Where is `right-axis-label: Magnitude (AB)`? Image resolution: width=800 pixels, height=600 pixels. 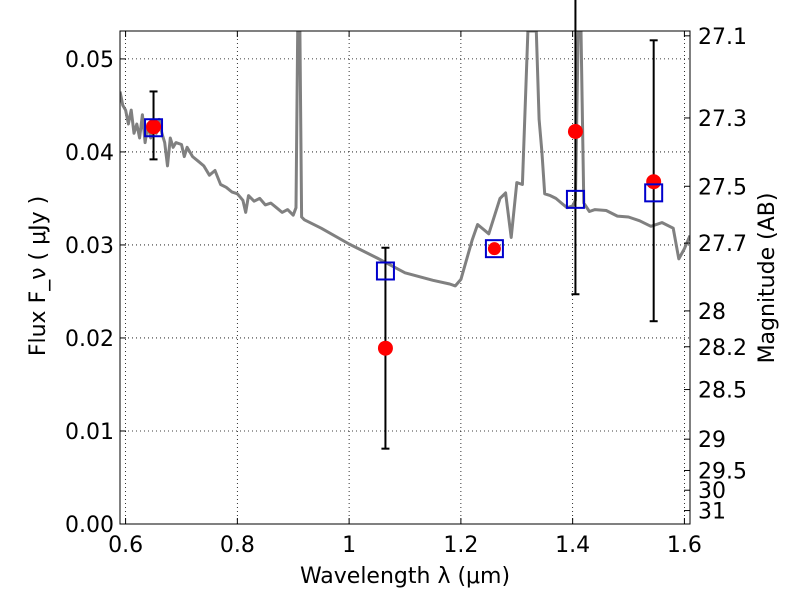
right-axis-label: Magnitude (AB) is located at coordinates (767, 278).